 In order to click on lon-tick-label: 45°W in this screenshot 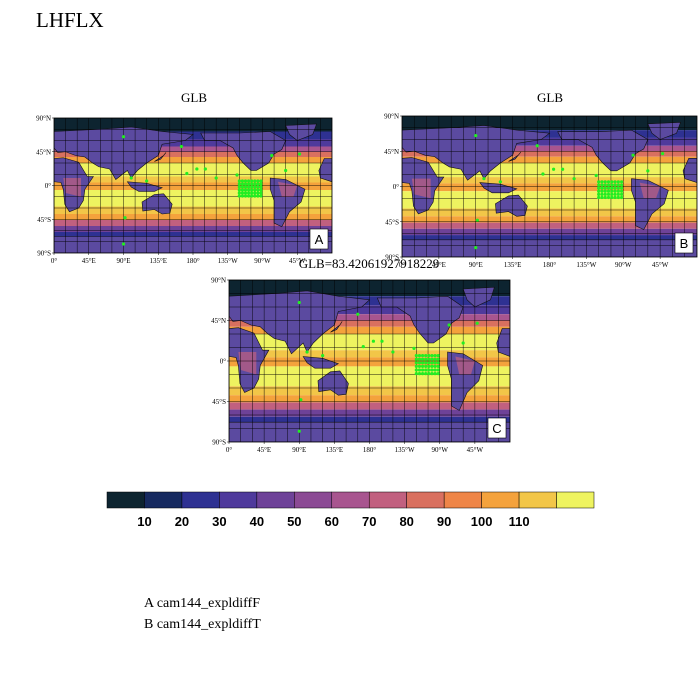, I will do `click(475, 450)`.